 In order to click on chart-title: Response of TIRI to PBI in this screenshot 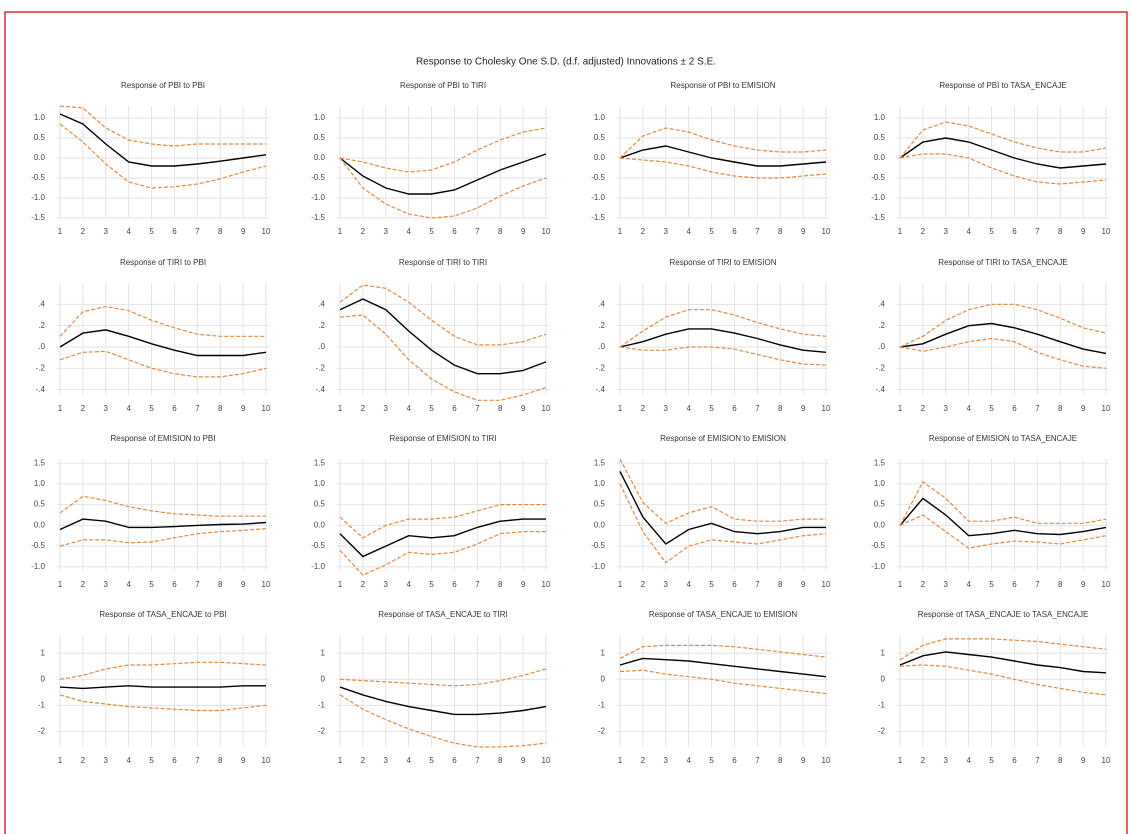, I will do `click(163, 262)`.